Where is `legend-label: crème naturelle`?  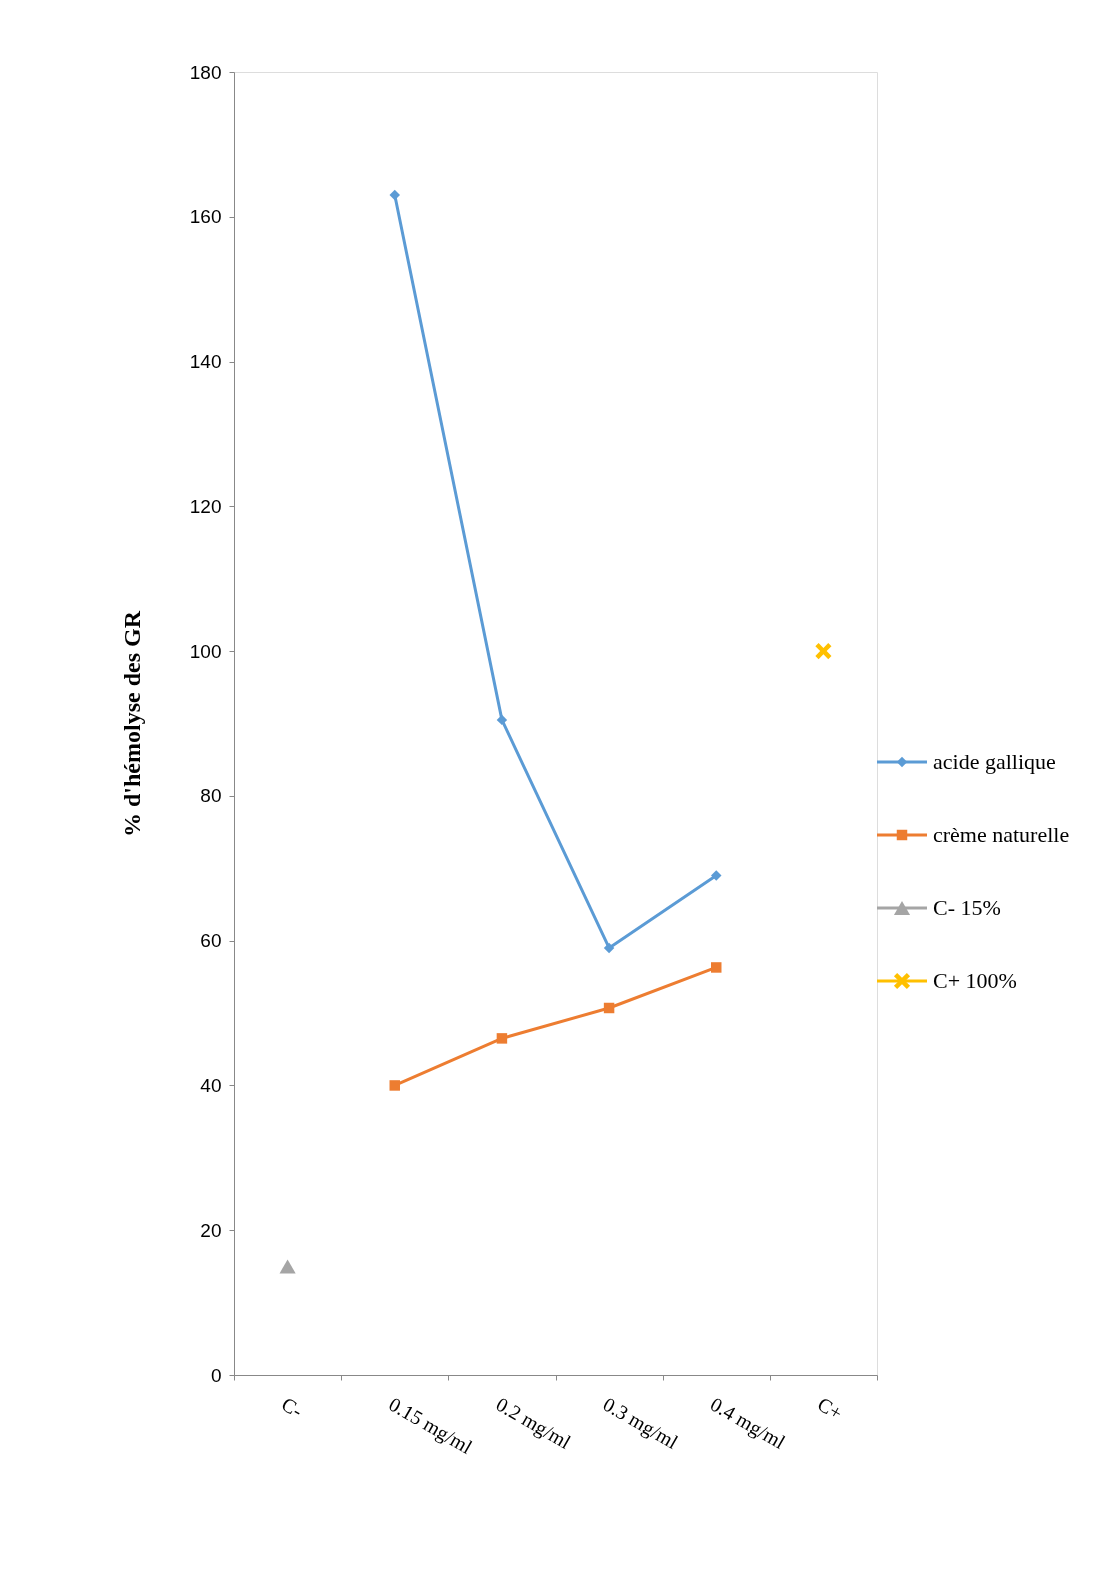 legend-label: crème naturelle is located at coordinates (1001, 834).